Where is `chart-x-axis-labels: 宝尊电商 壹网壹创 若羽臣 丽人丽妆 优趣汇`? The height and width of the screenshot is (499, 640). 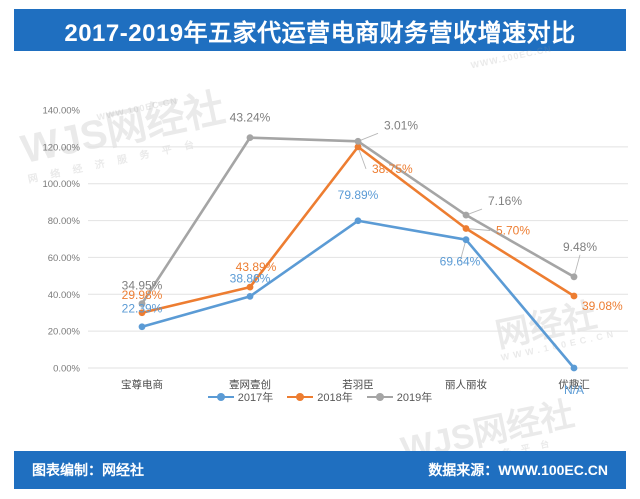
chart-x-axis-labels: 宝尊电商 壹网壹创 若羽臣 丽人丽妆 优趣汇 is located at coordinates (355, 384).